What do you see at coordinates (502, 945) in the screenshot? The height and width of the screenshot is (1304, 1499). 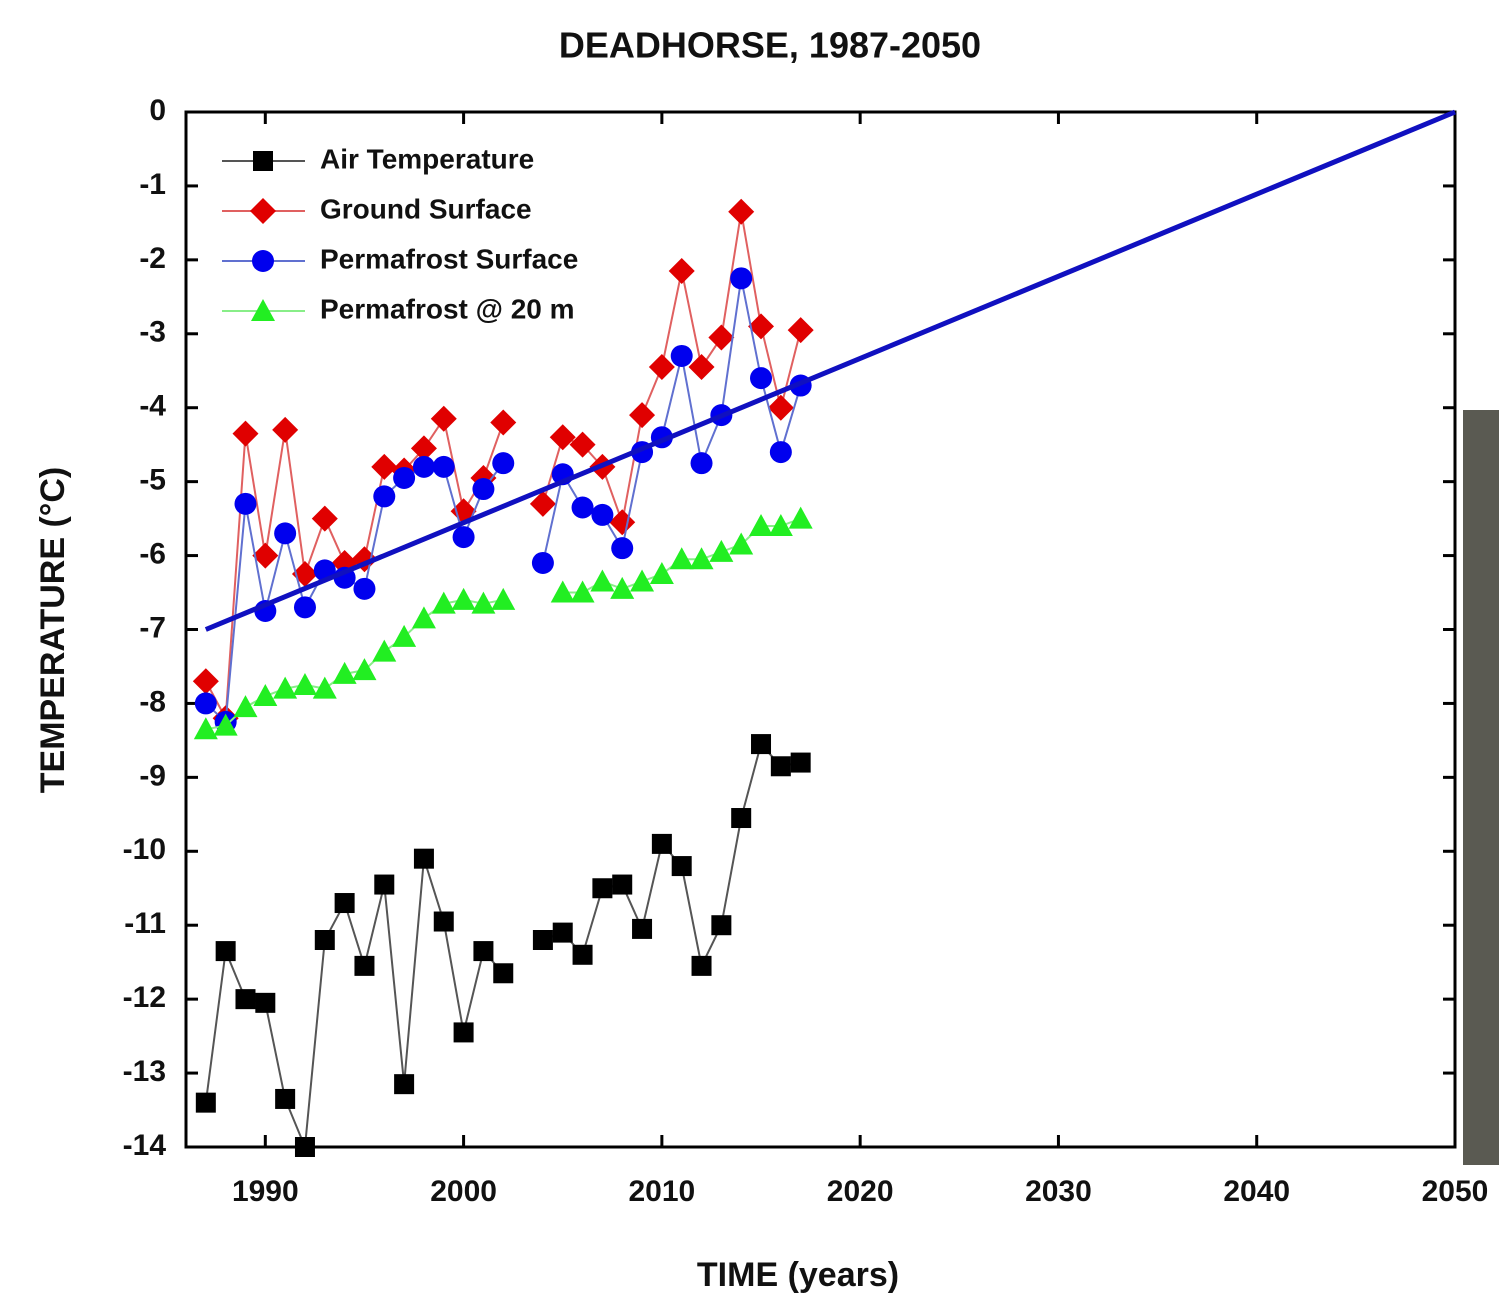 I see `series-line` at bounding box center [502, 945].